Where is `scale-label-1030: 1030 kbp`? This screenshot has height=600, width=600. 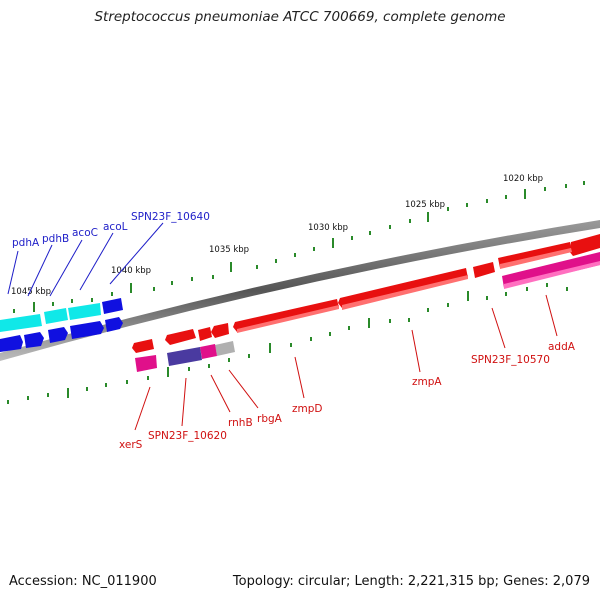
scale-label-1030: 1030 kbp is located at coordinates (328, 228).